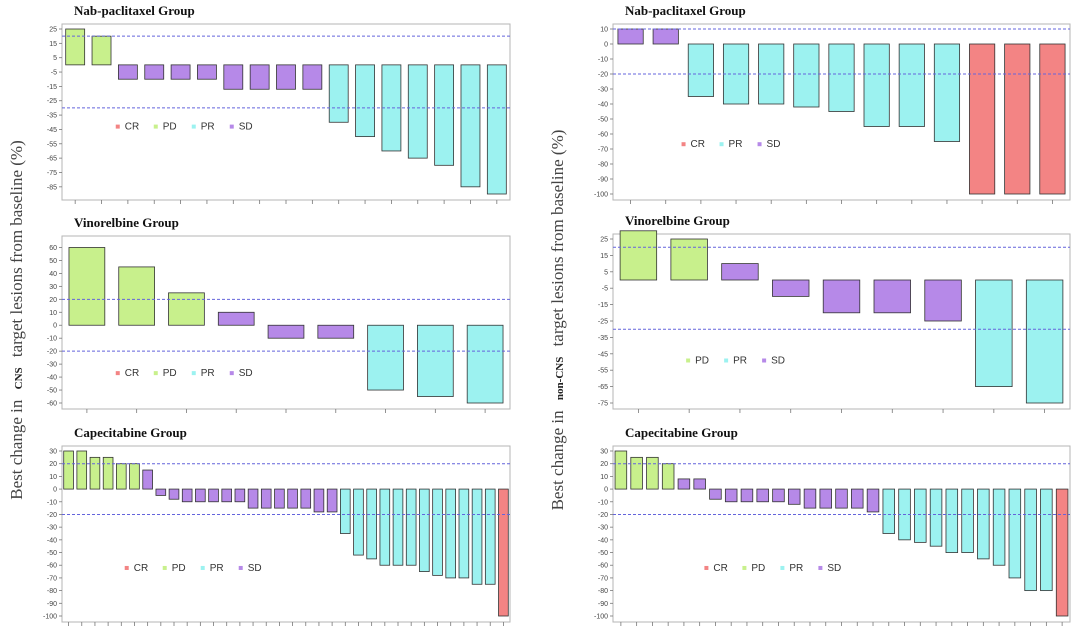 The height and width of the screenshot is (637, 1080). What do you see at coordinates (603, 305) in the screenshot?
I see `noncns-vin-ytick-label: -15` at bounding box center [603, 305].